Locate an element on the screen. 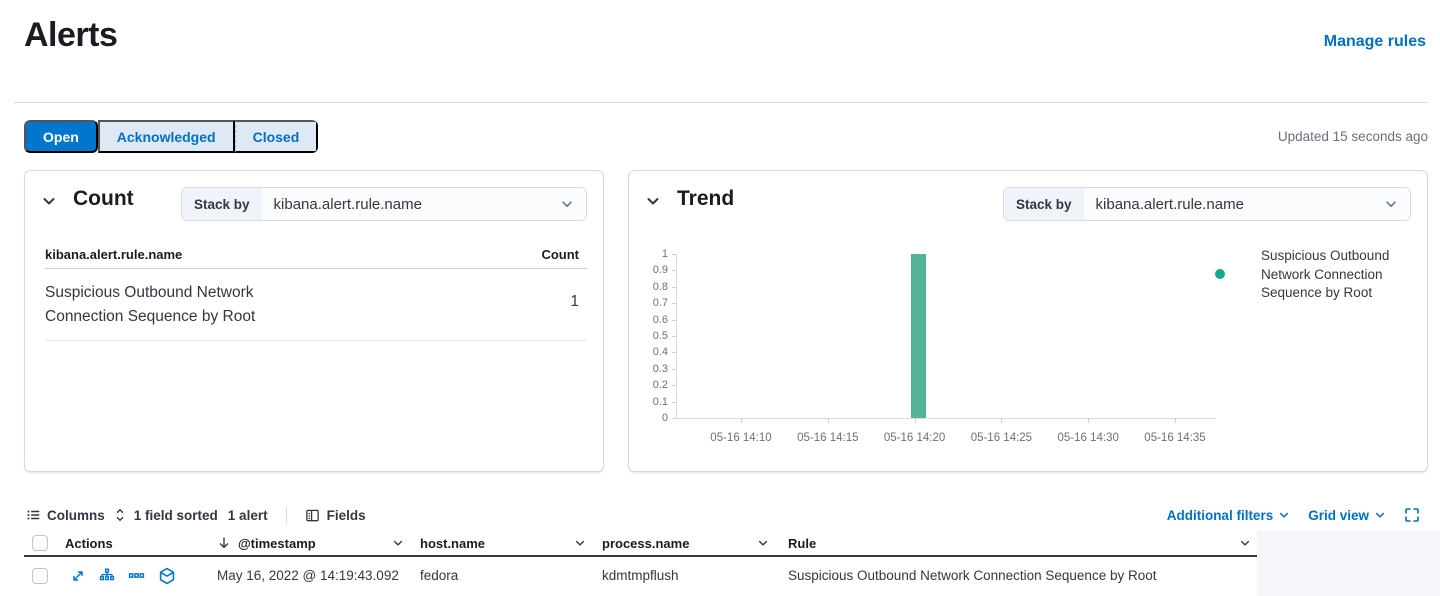  fields-button-label: Fields is located at coordinates (346, 515).